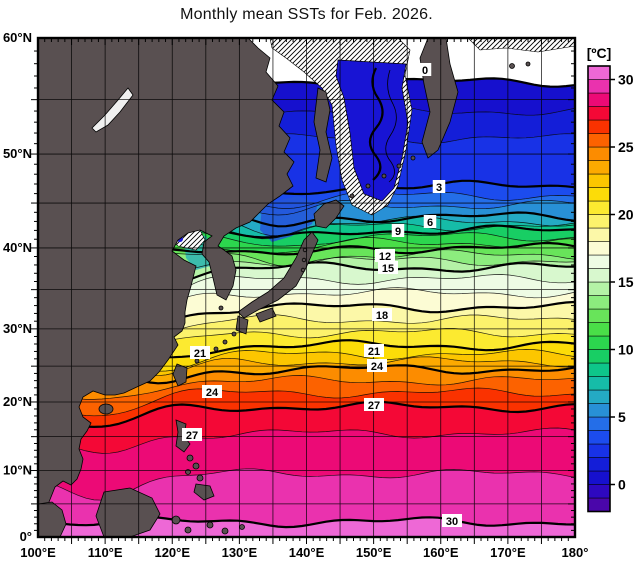  What do you see at coordinates (622, 485) in the screenshot?
I see `colorbar-tick-label: 0` at bounding box center [622, 485].